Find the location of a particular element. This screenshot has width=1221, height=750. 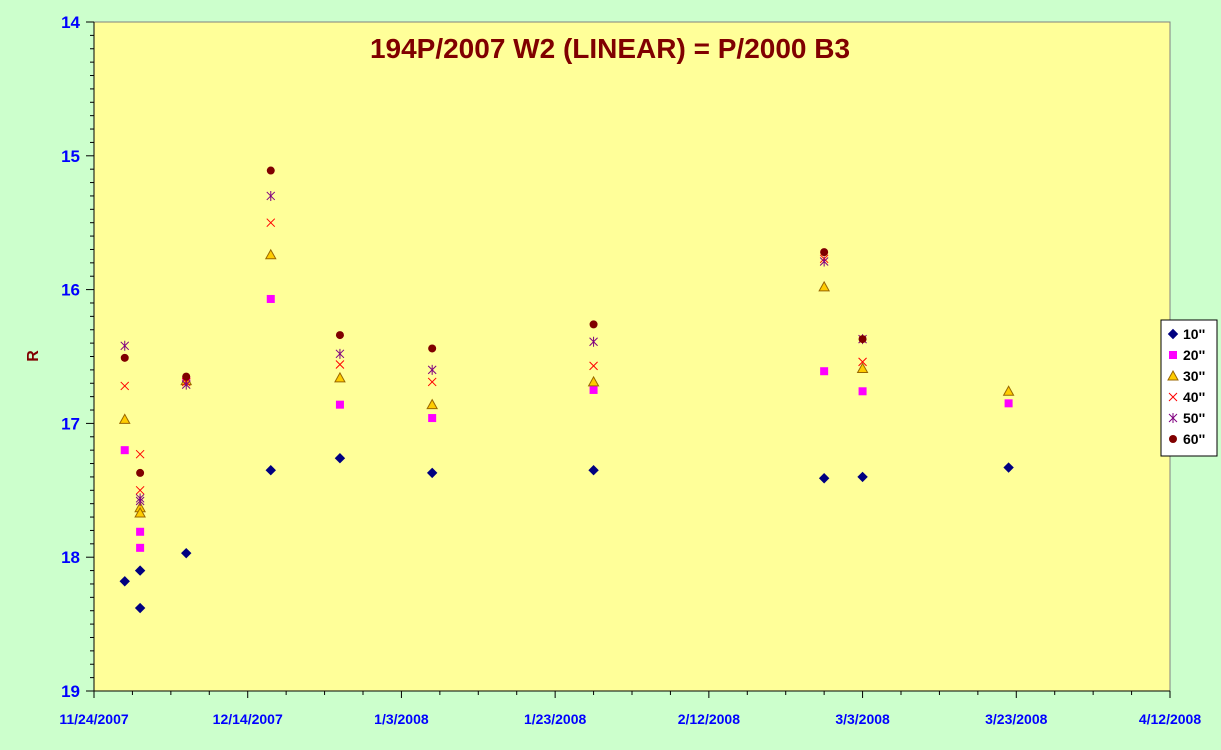

x-tick-label: 3/23/2008 is located at coordinates (1016, 719).